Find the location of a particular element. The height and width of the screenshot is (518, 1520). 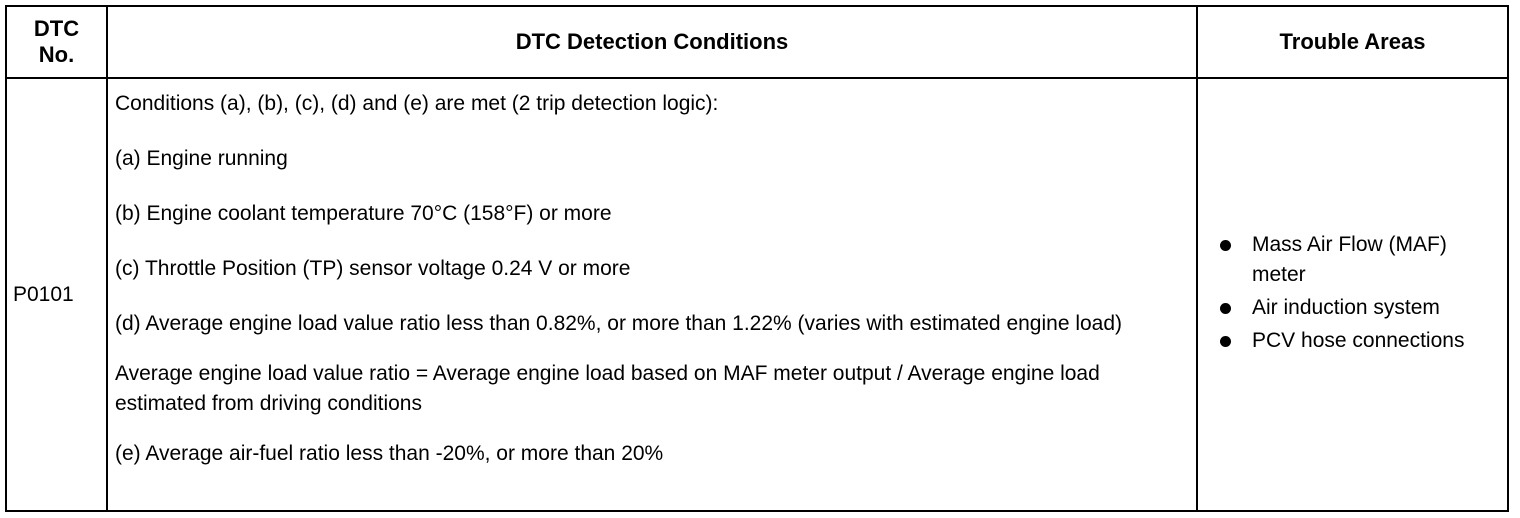

list-item: Mass Air Flow (MAF) meter is located at coordinates (1360, 260).